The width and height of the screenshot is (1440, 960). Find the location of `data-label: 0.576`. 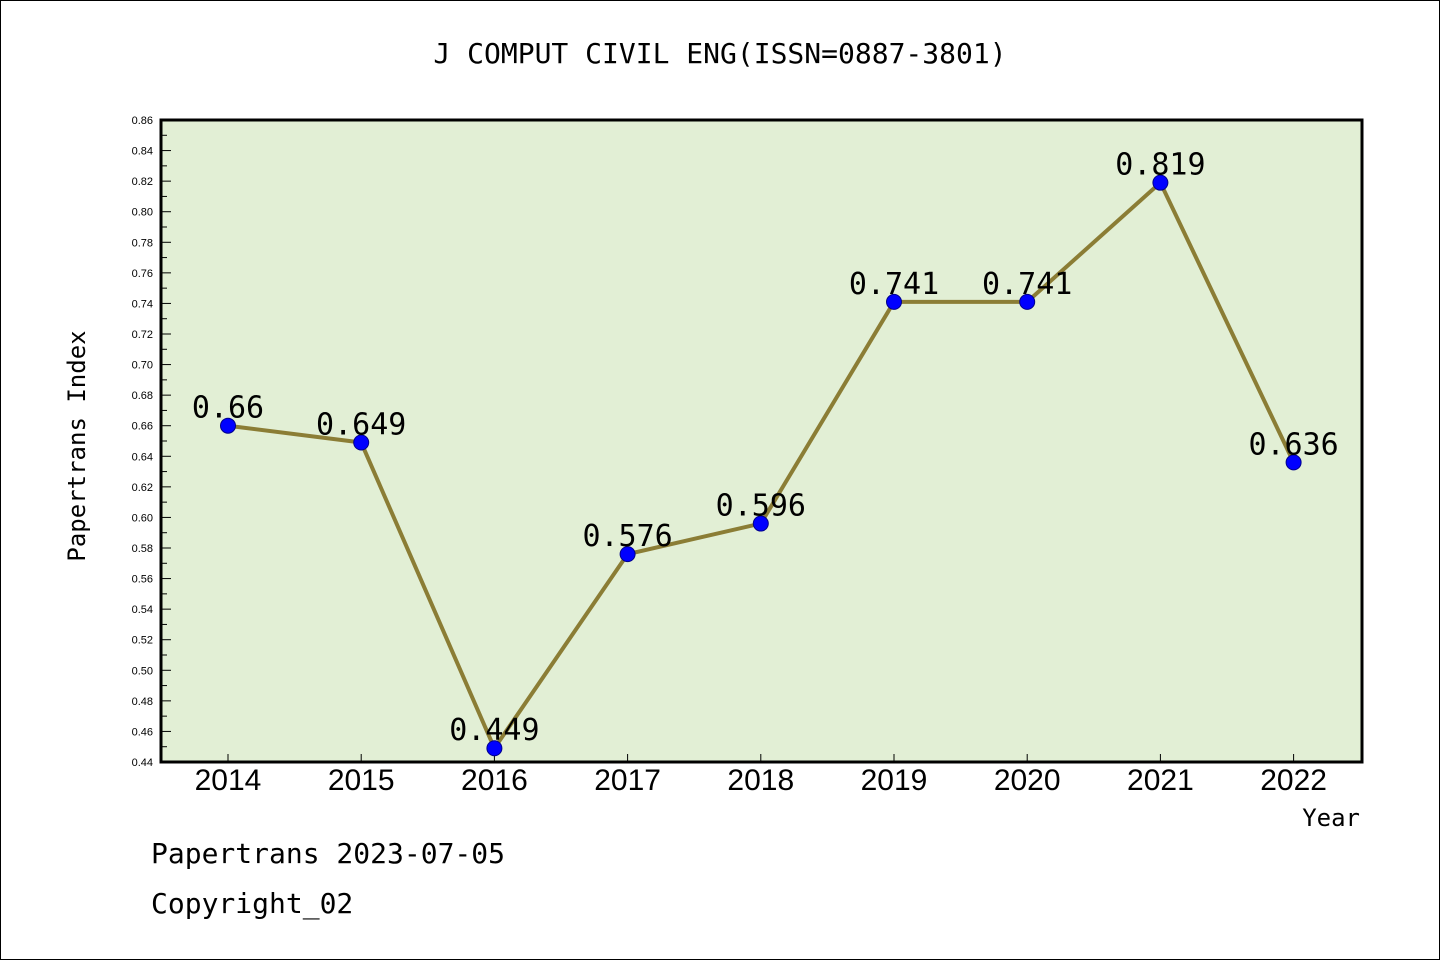

data-label: 0.576 is located at coordinates (627, 536).